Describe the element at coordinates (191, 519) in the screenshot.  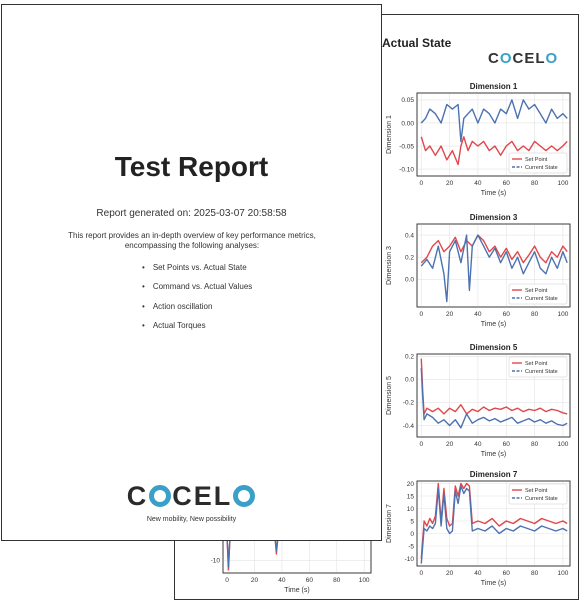
I see `tagline: New mobility, New possibility` at that location.